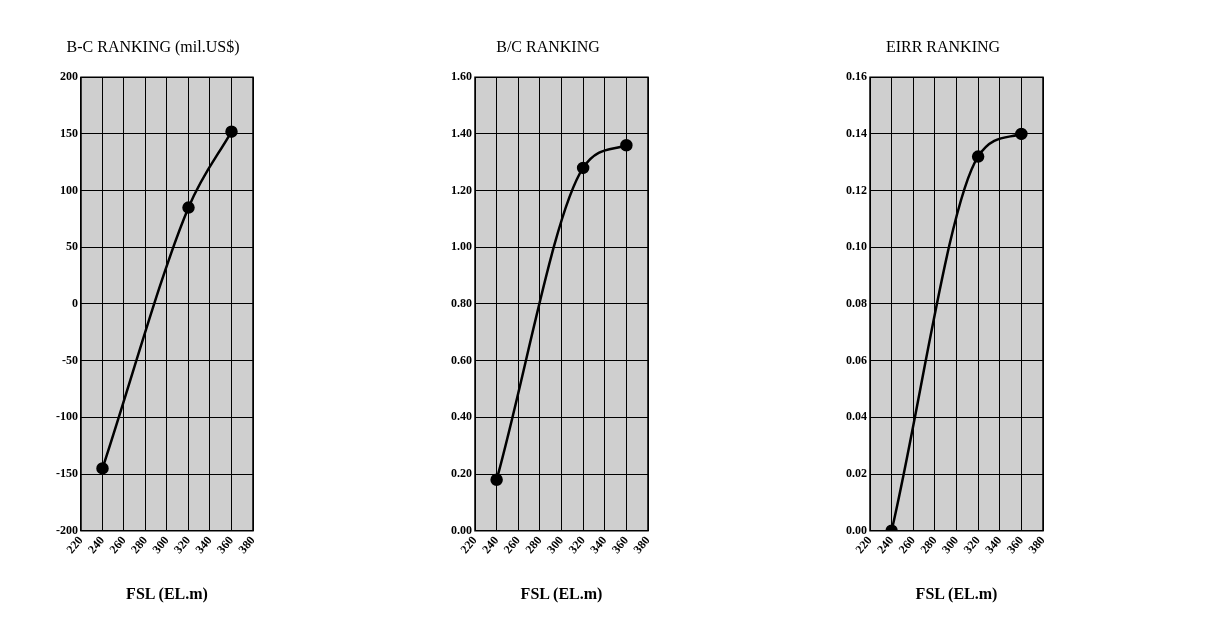  What do you see at coordinates (461, 303) in the screenshot?
I see `y-tick-label: 0.80` at bounding box center [461, 303].